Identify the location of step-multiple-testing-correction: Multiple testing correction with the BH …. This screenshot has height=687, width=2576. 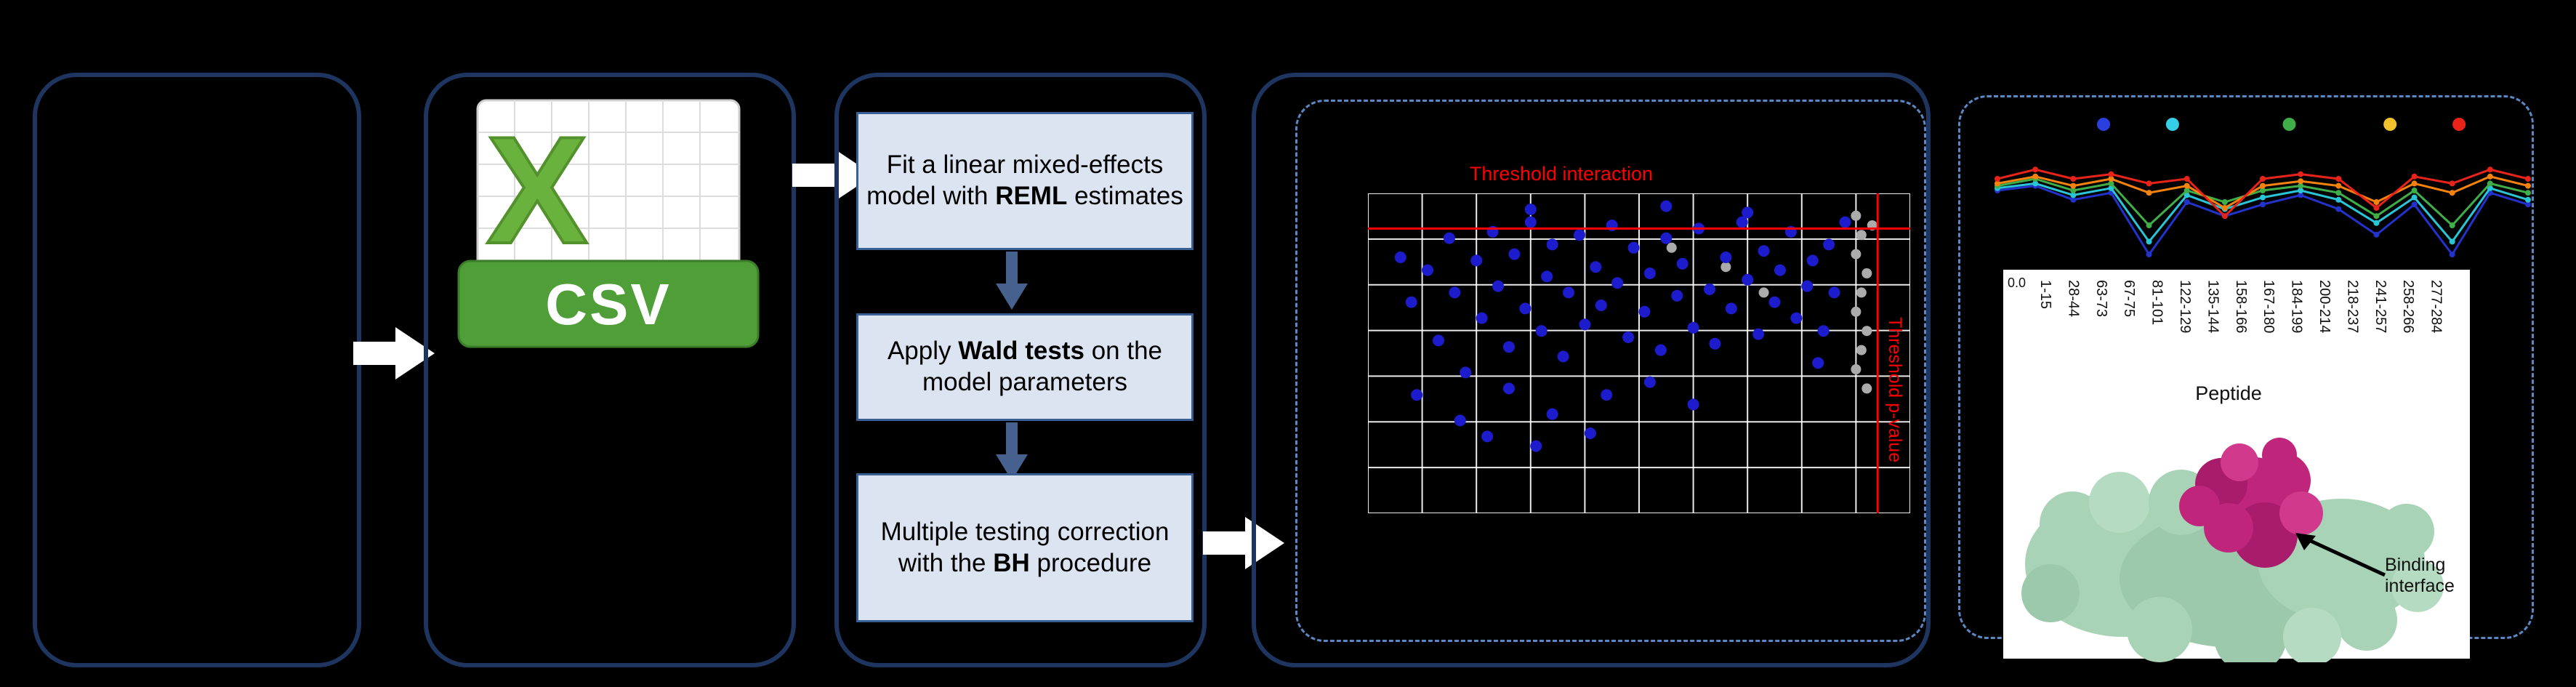
(1025, 547).